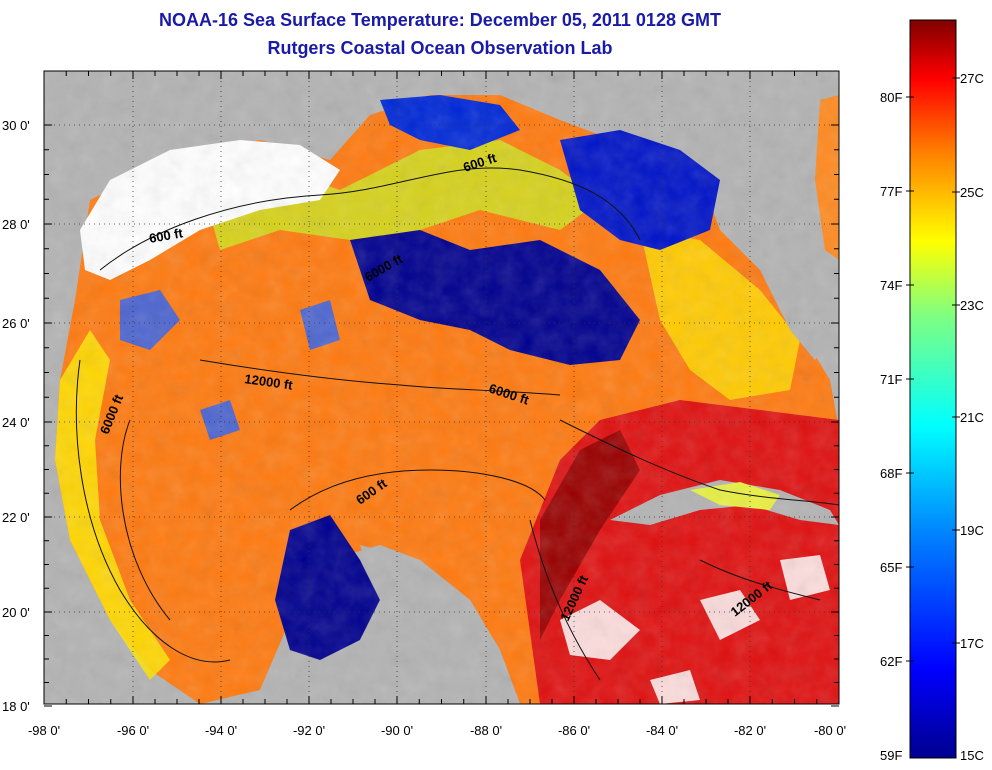  I want to click on lon-label: -82 0', so click(750, 730).